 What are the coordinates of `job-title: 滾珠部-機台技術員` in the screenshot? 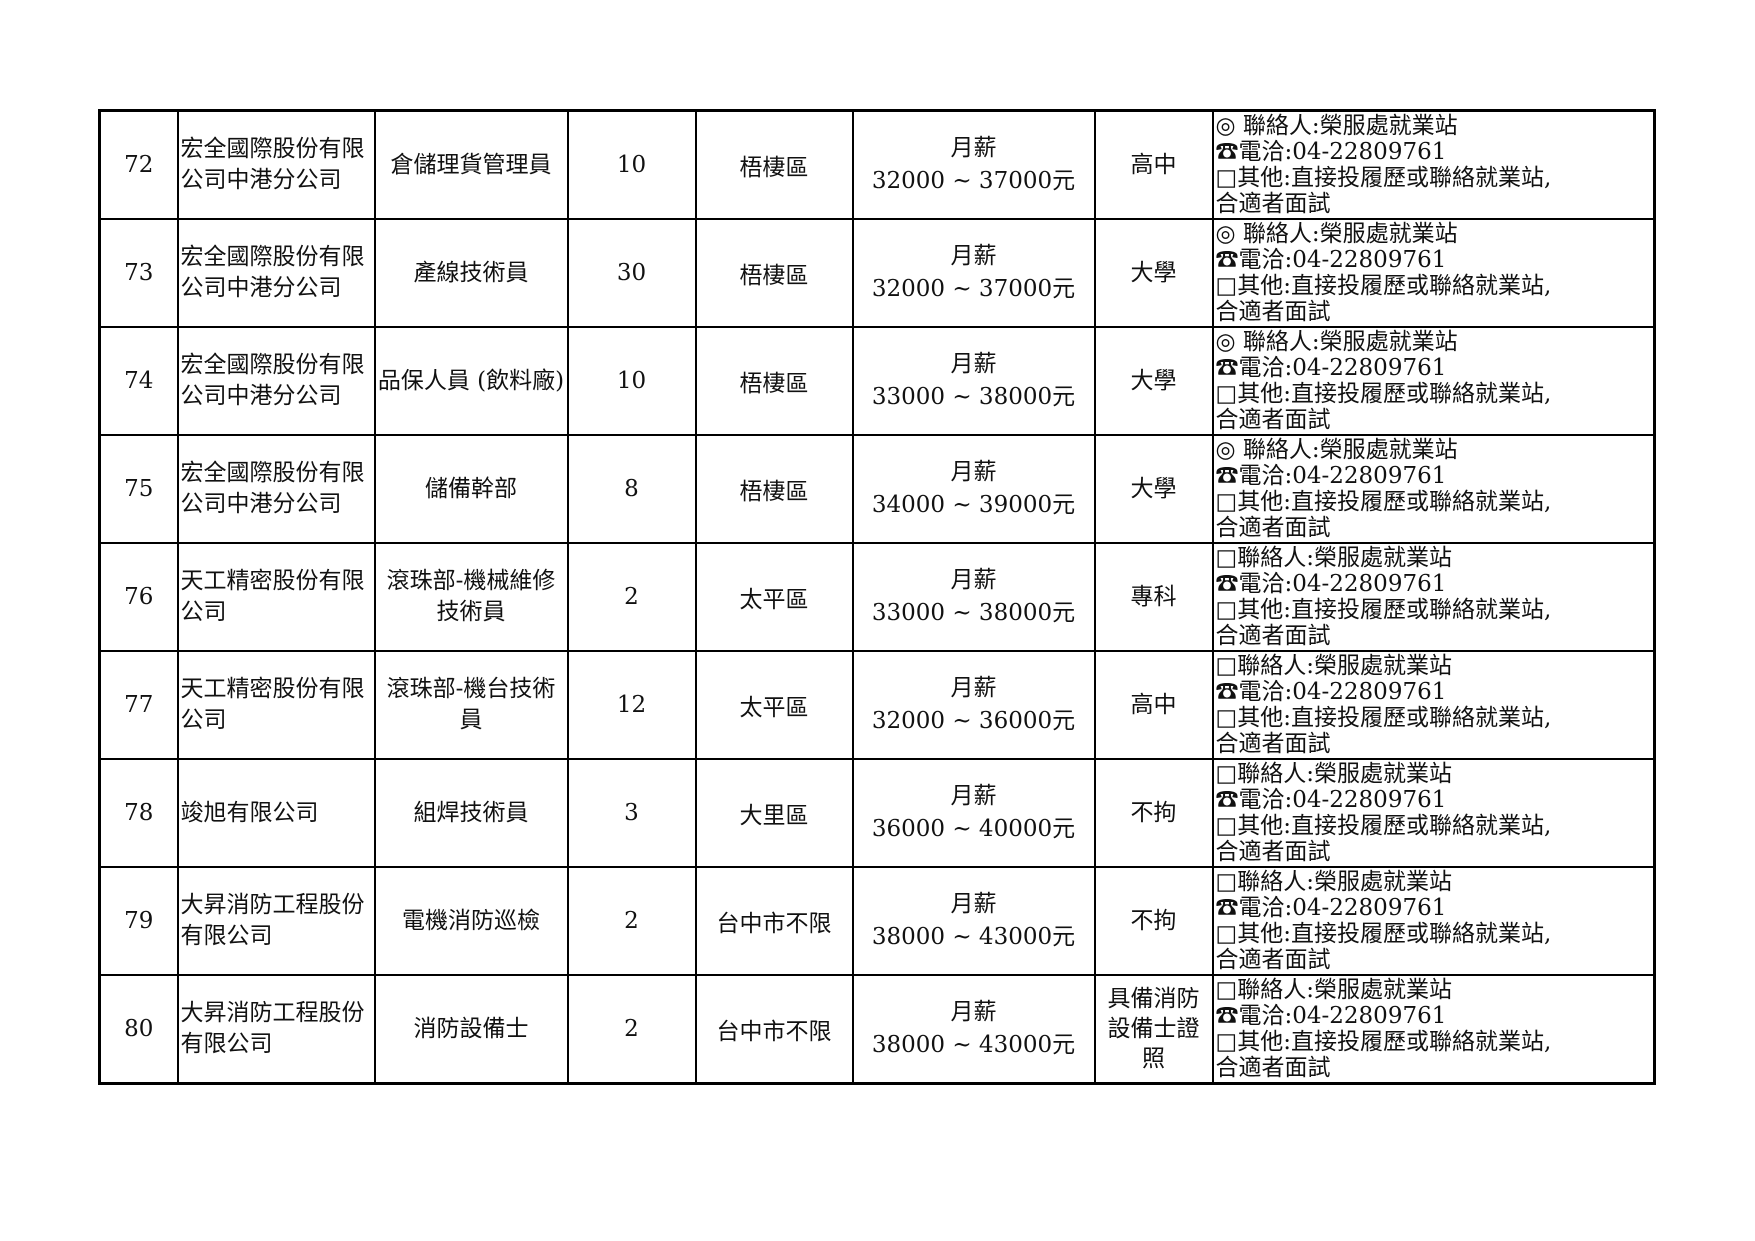 It's located at (471, 705).